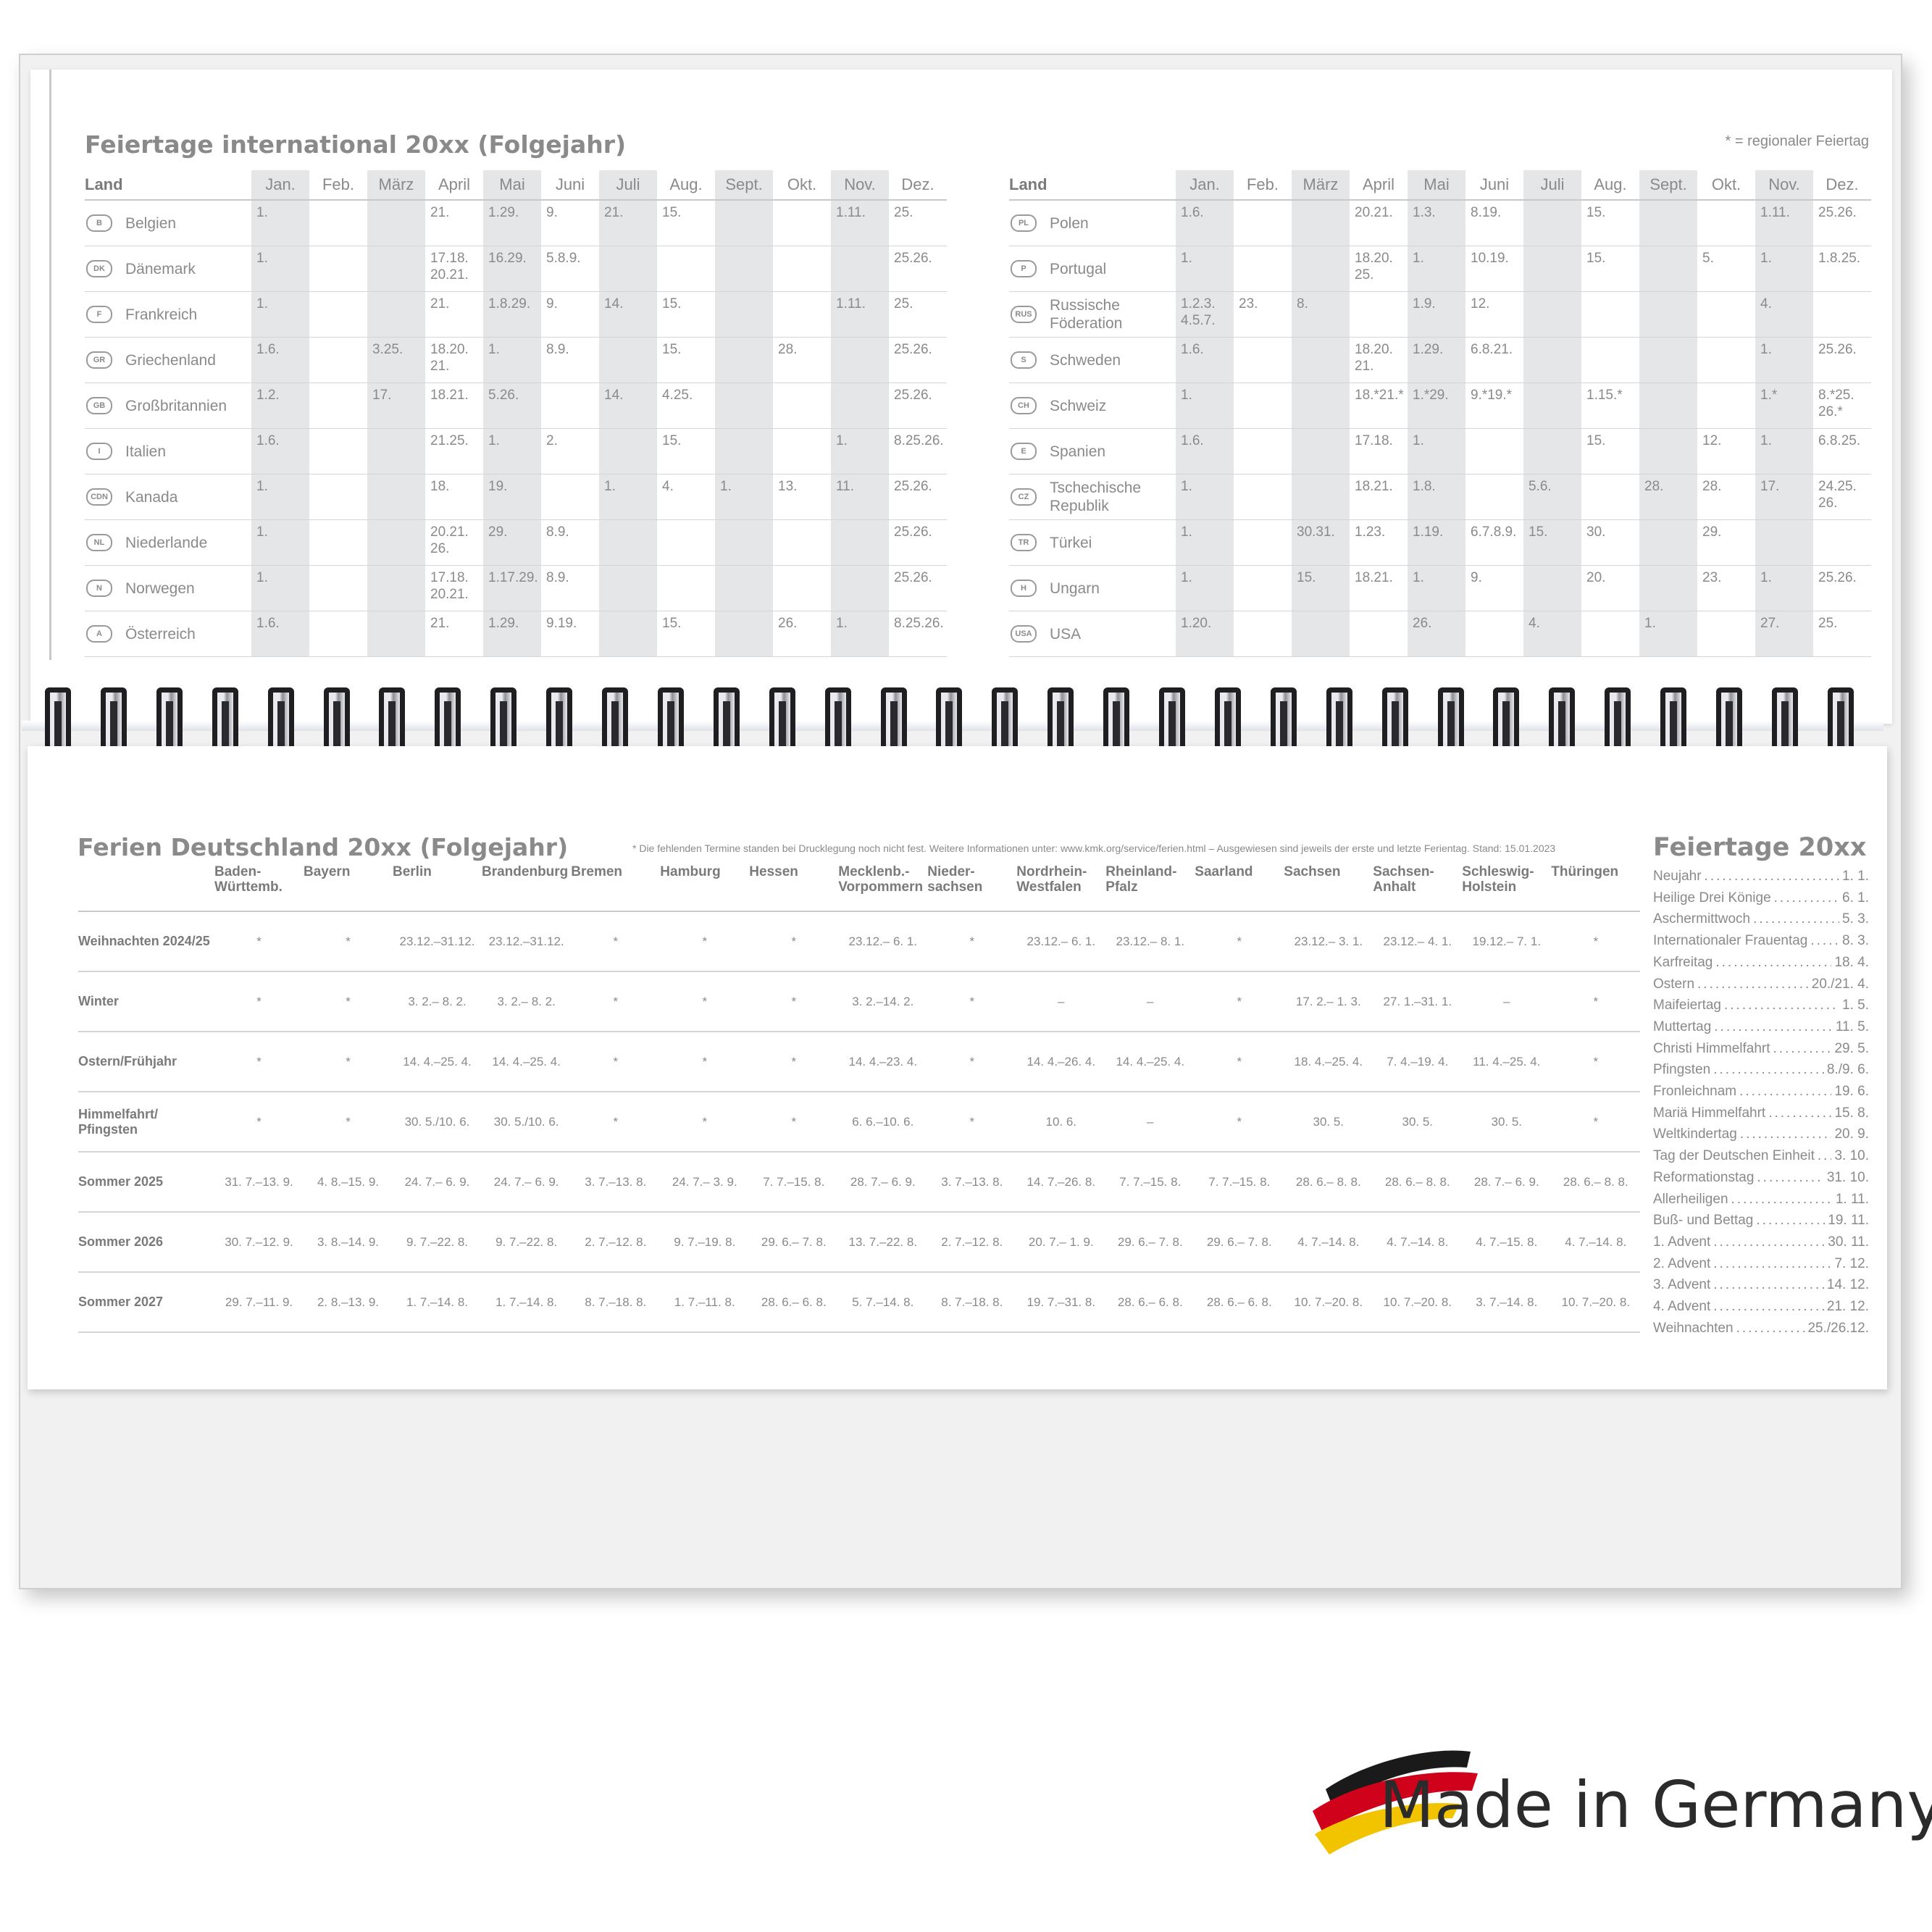  What do you see at coordinates (1096, 497) in the screenshot?
I see `country-name: Tschechische Republik` at bounding box center [1096, 497].